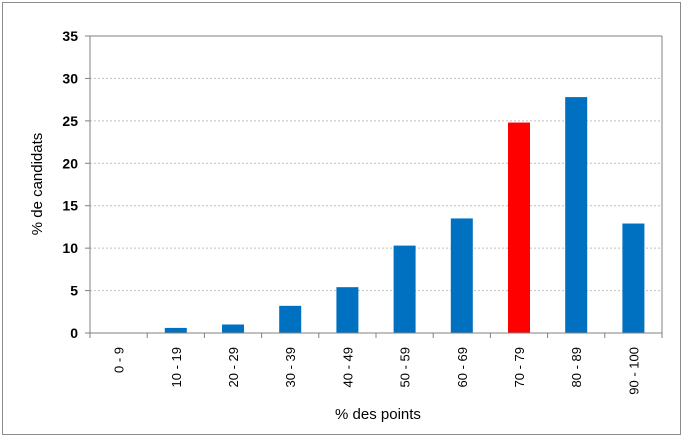 This screenshot has height=439, width=685. Describe the element at coordinates (74, 291) in the screenshot. I see `y-tick-label: 5` at that location.